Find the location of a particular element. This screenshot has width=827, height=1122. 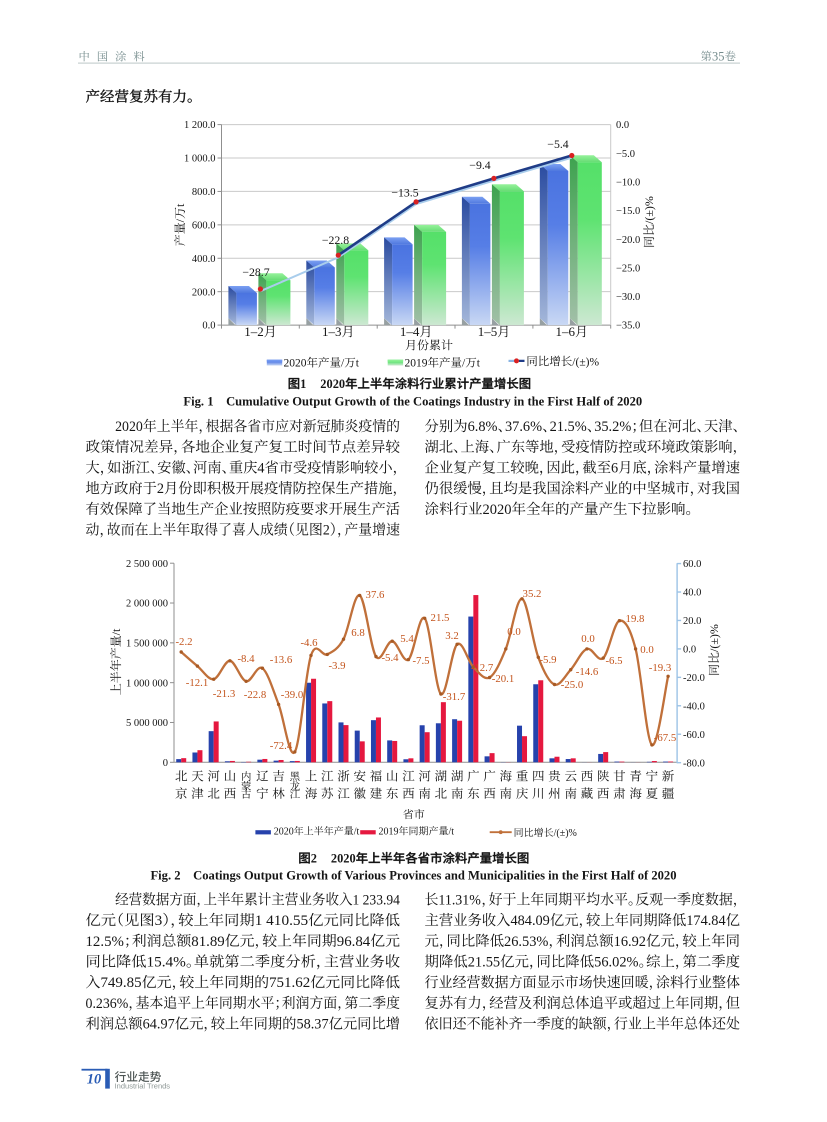

svg-text: 64.97 is located at coordinates (159, 1025).